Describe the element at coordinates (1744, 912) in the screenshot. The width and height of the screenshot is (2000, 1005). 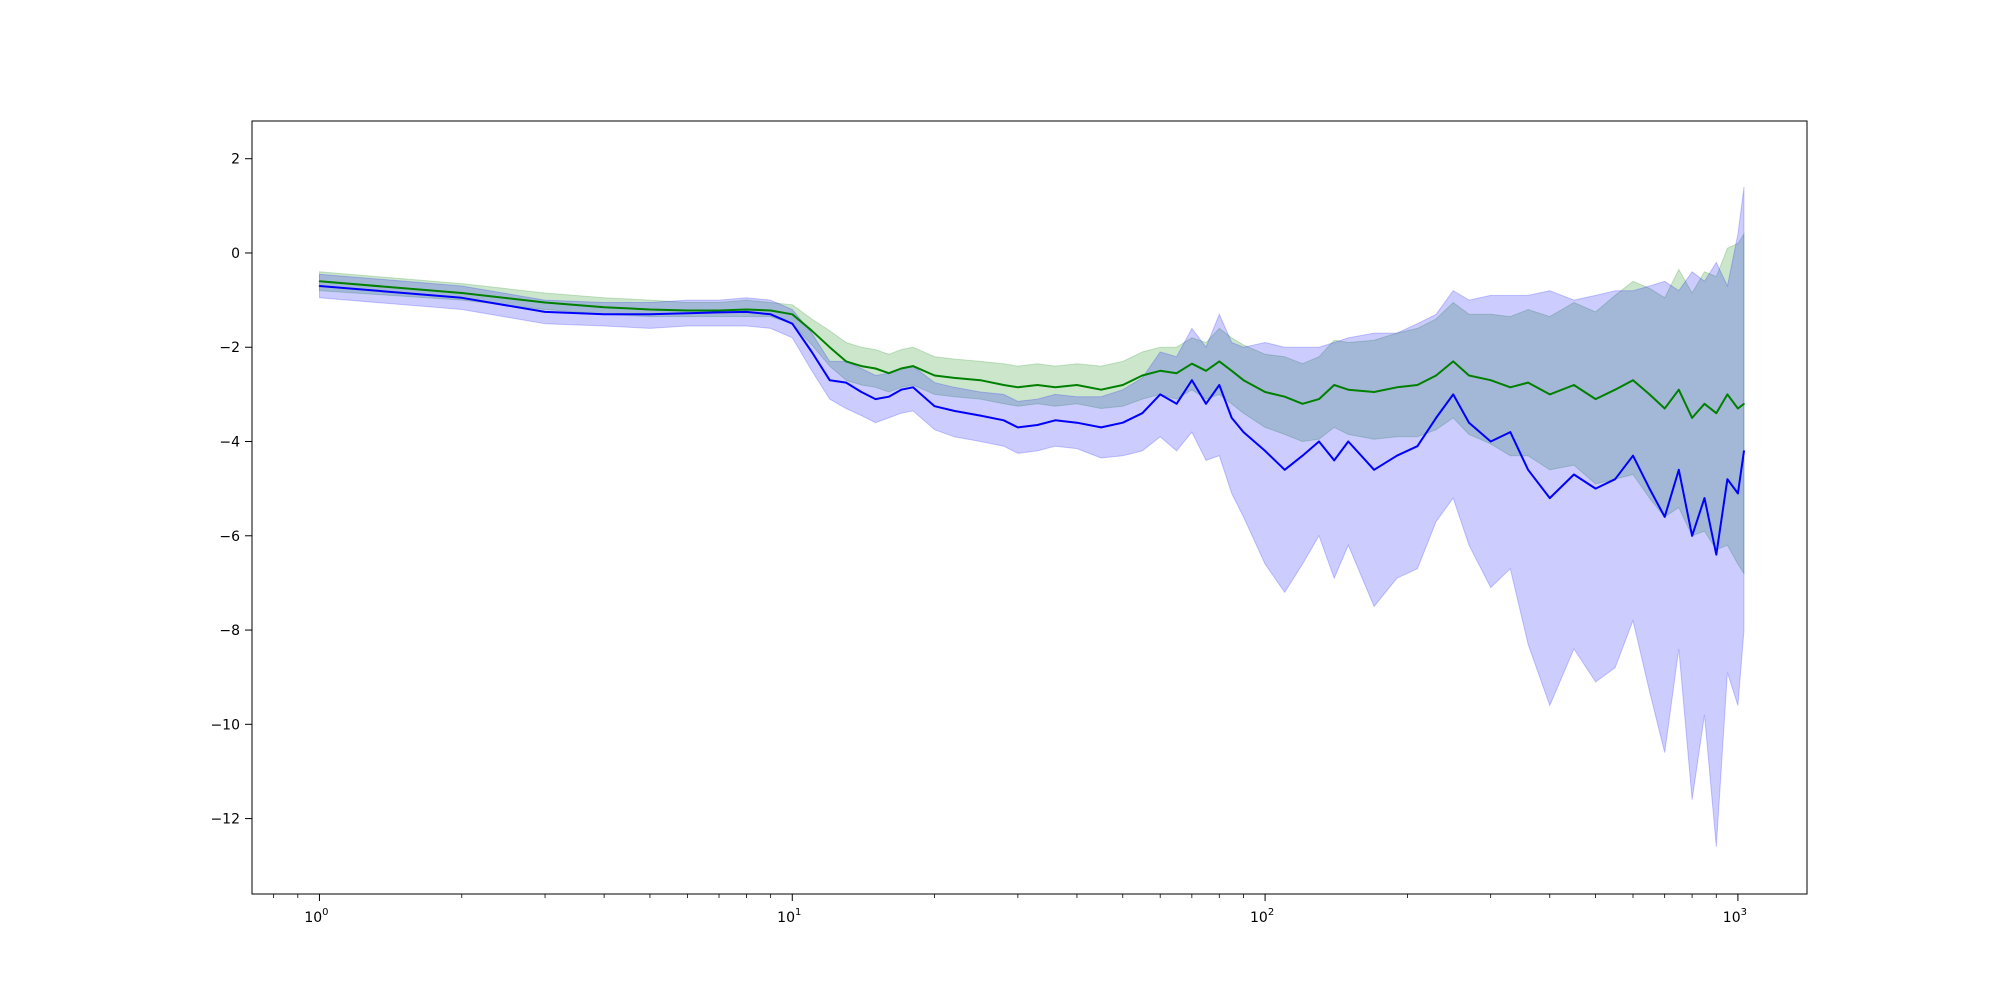
I see `x-tick-exponent: 3` at that location.